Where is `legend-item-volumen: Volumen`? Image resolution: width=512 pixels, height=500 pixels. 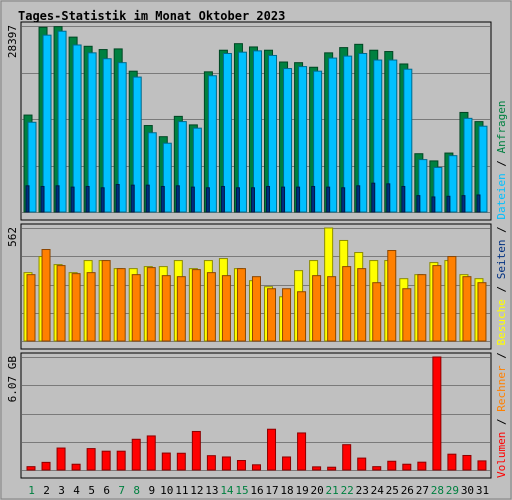
legend-item-volumen: Volumen is located at coordinates (501, 455).